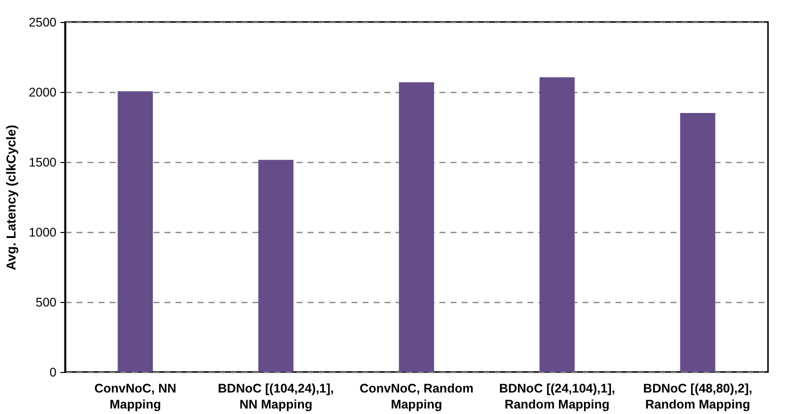  What do you see at coordinates (42, 163) in the screenshot?
I see `y-tick-label: 1500` at bounding box center [42, 163].